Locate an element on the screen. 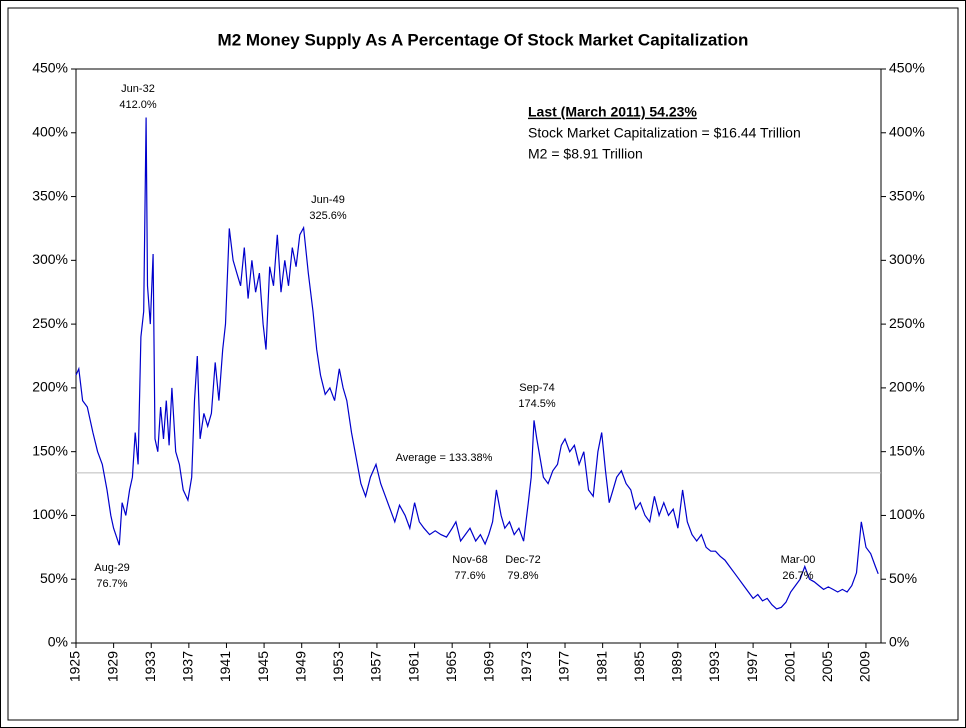 The height and width of the screenshot is (728, 966). y2-tick-label: 150% is located at coordinates (907, 450).